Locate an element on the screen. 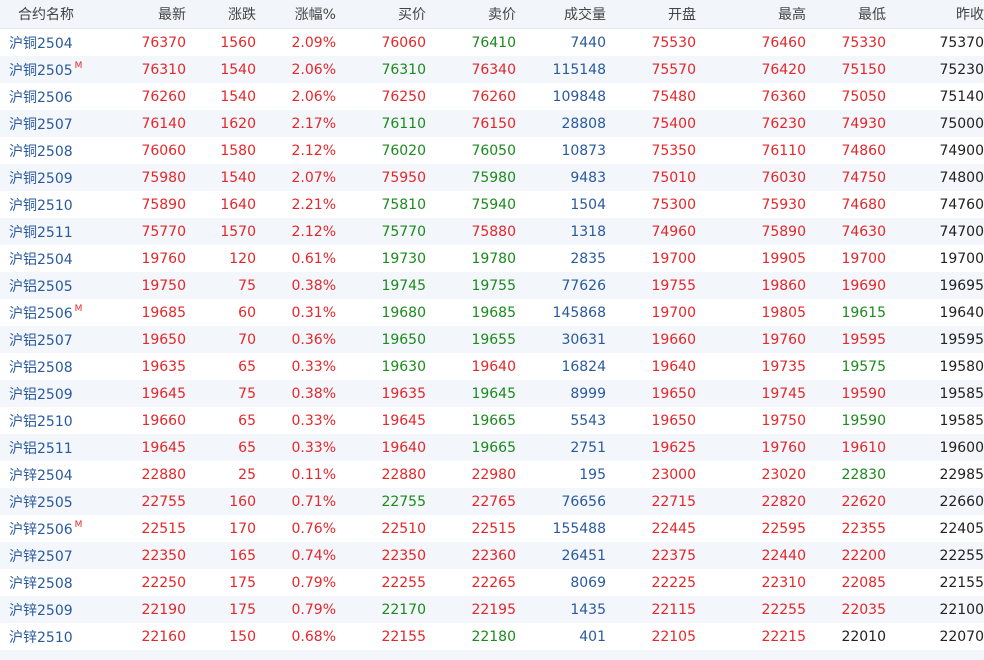  contract-name-cell: 沪铜2507 is located at coordinates (43, 123).